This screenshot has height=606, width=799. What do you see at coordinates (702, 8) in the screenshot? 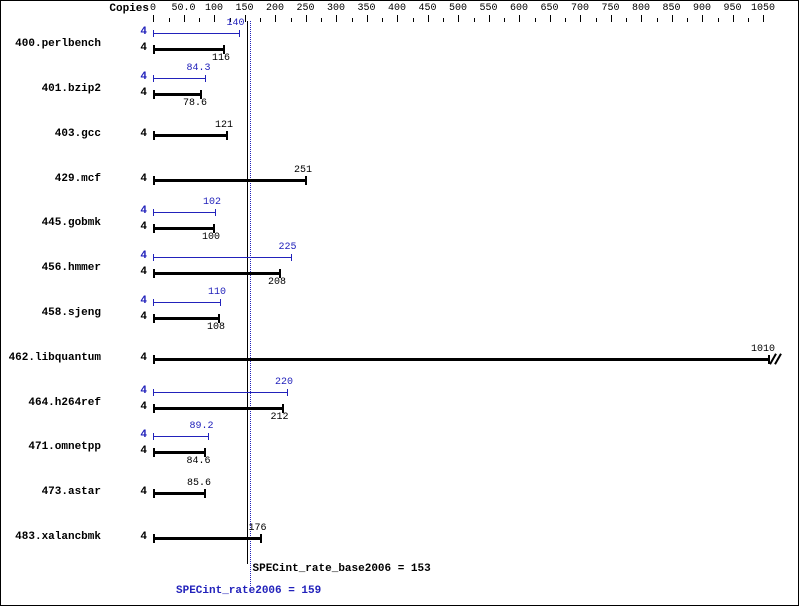
I see `axis-tick-label: 900` at bounding box center [702, 8].